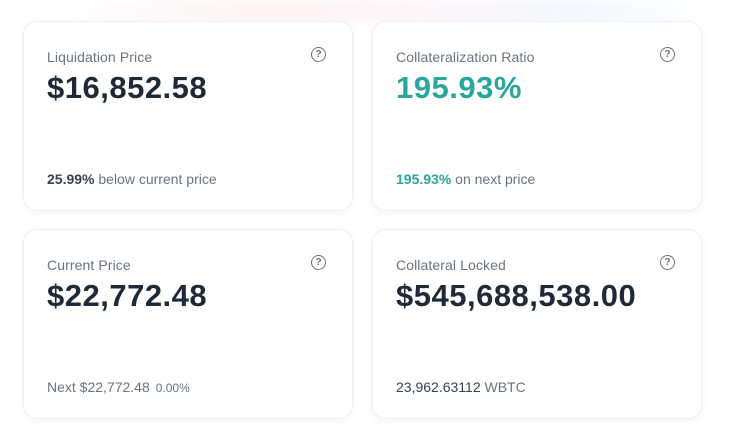 The image size is (729, 431). What do you see at coordinates (155, 179) in the screenshot?
I see `footer-text: below current price` at bounding box center [155, 179].